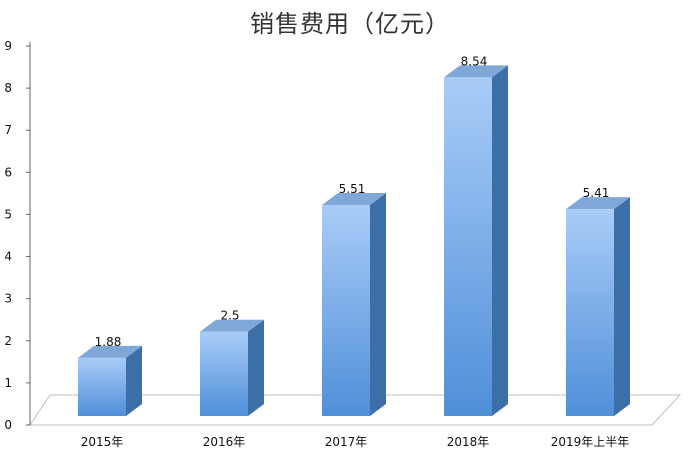  What do you see at coordinates (17, 235) in the screenshot?
I see `y-axis: 0 1 2 3 4 5 6 7 8 9` at bounding box center [17, 235].